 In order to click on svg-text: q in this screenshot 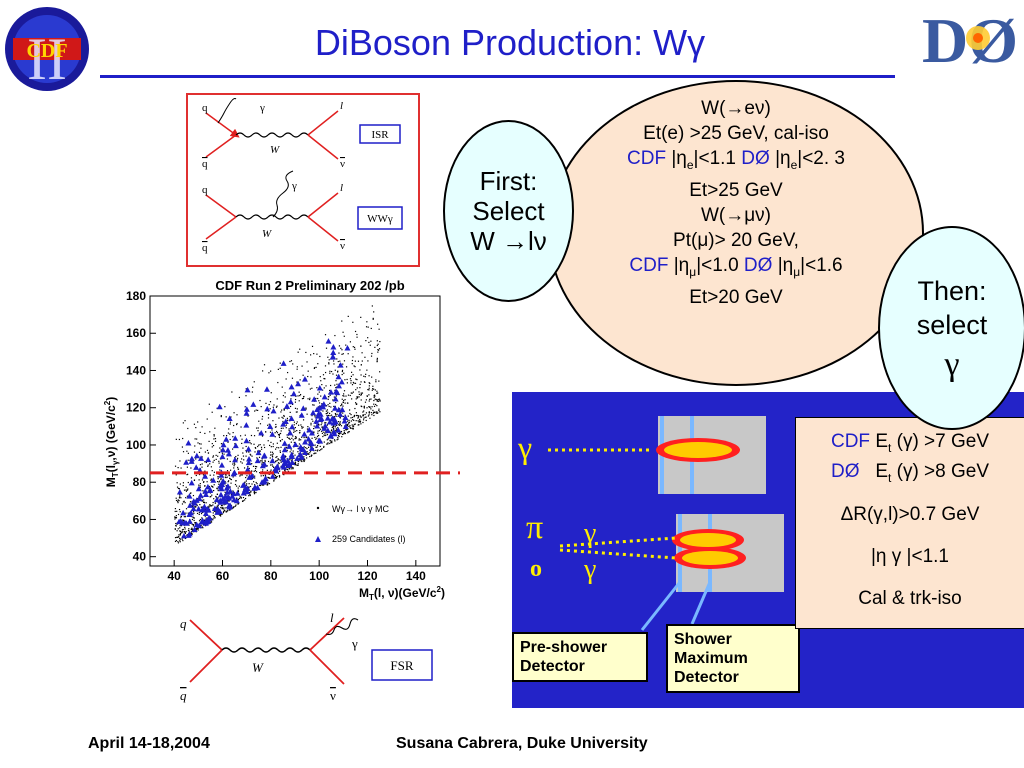, I will do `click(183, 623)`.